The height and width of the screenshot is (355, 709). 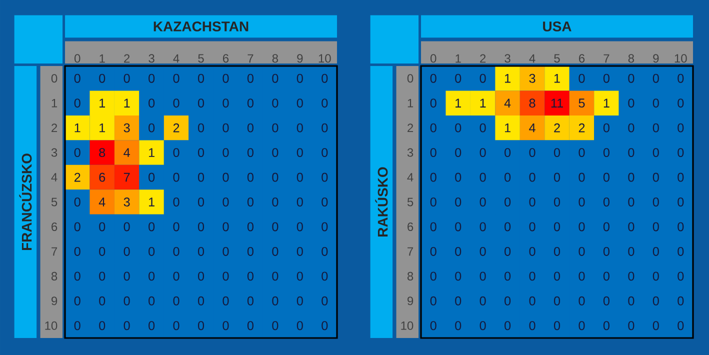 I want to click on x-tick-label: 2, so click(x=483, y=58).